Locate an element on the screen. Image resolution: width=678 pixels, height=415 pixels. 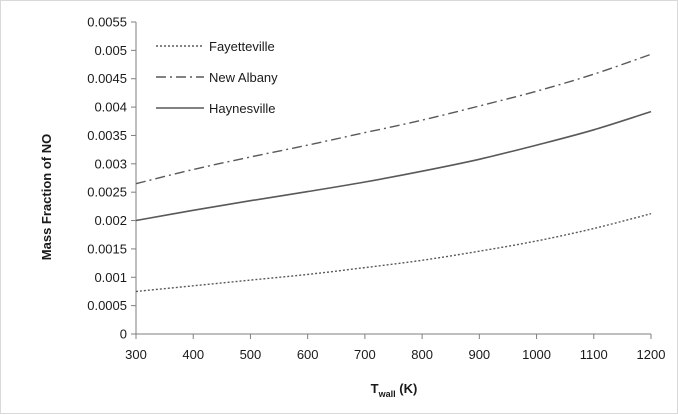
legend-label: Fayetteville is located at coordinates (242, 46).